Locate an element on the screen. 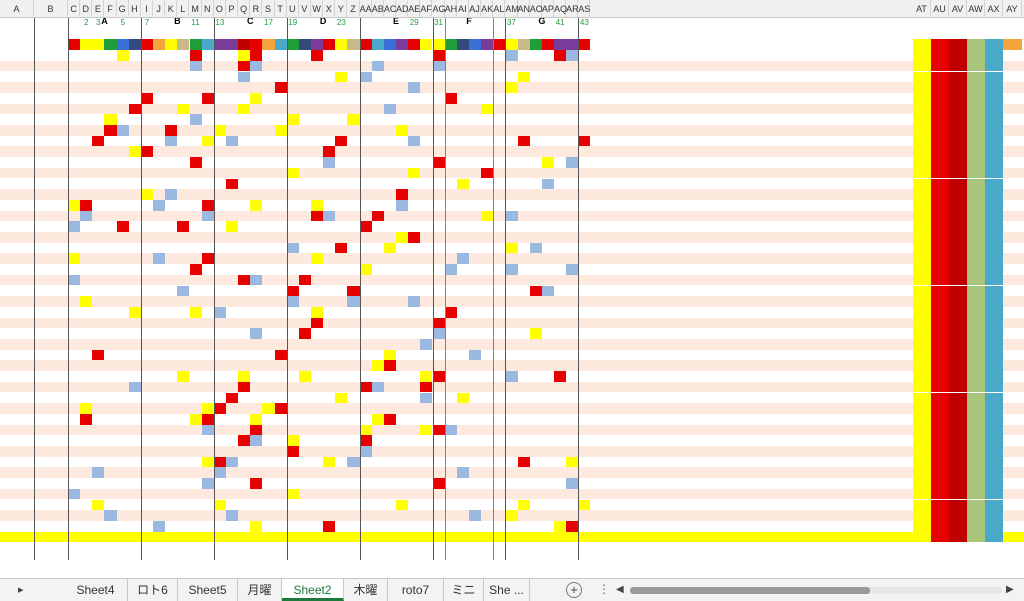 Image resolution: width=1024 pixels, height=601 pixels. sheet-tab: 木曜 is located at coordinates (366, 590).